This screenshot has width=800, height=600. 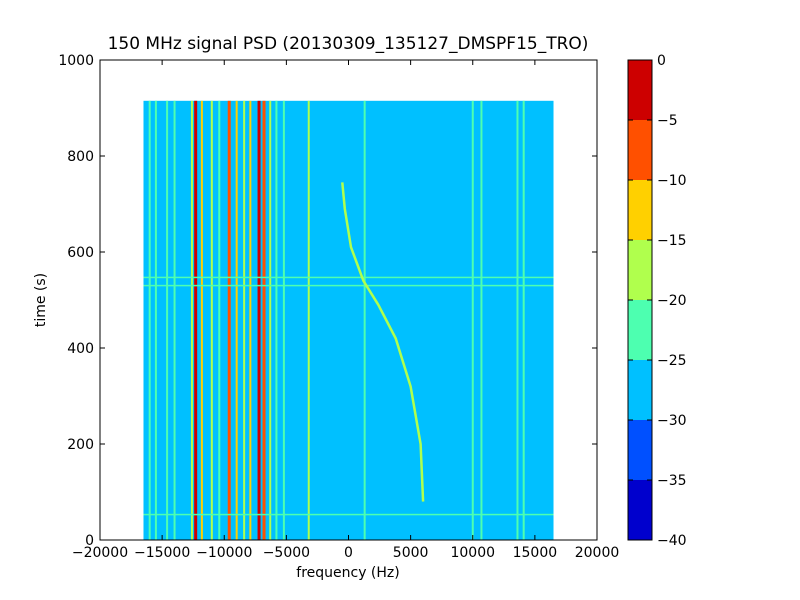 I want to click on x-tick-label: 5000, so click(x=411, y=553).